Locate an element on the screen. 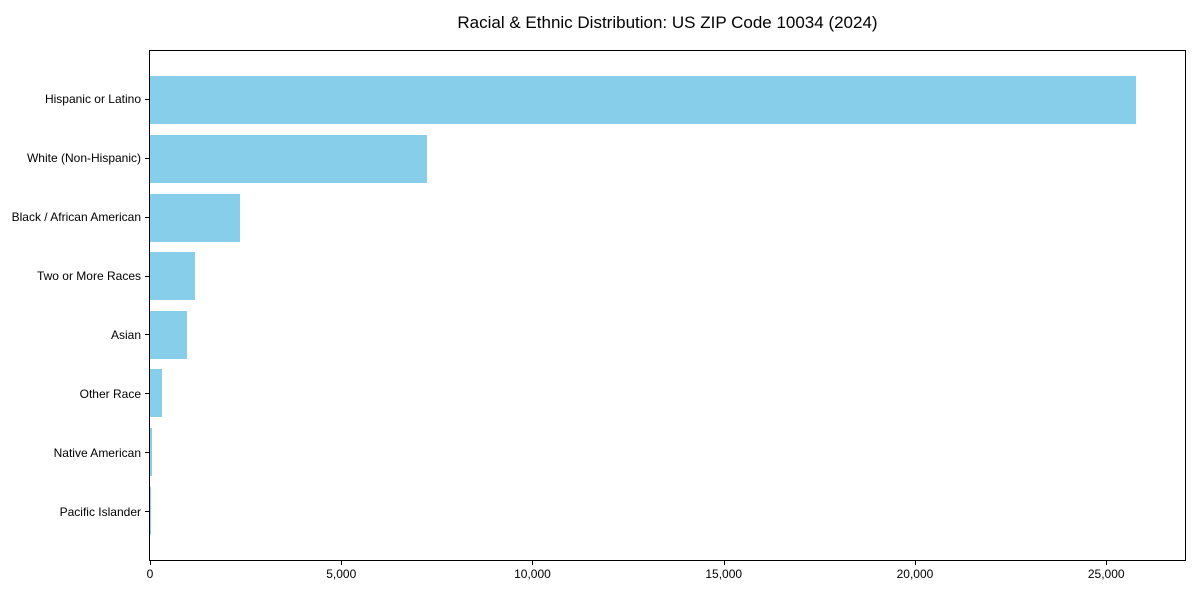 Image resolution: width=1200 pixels, height=600 pixels. y-label-row: Native American is located at coordinates (74, 452).